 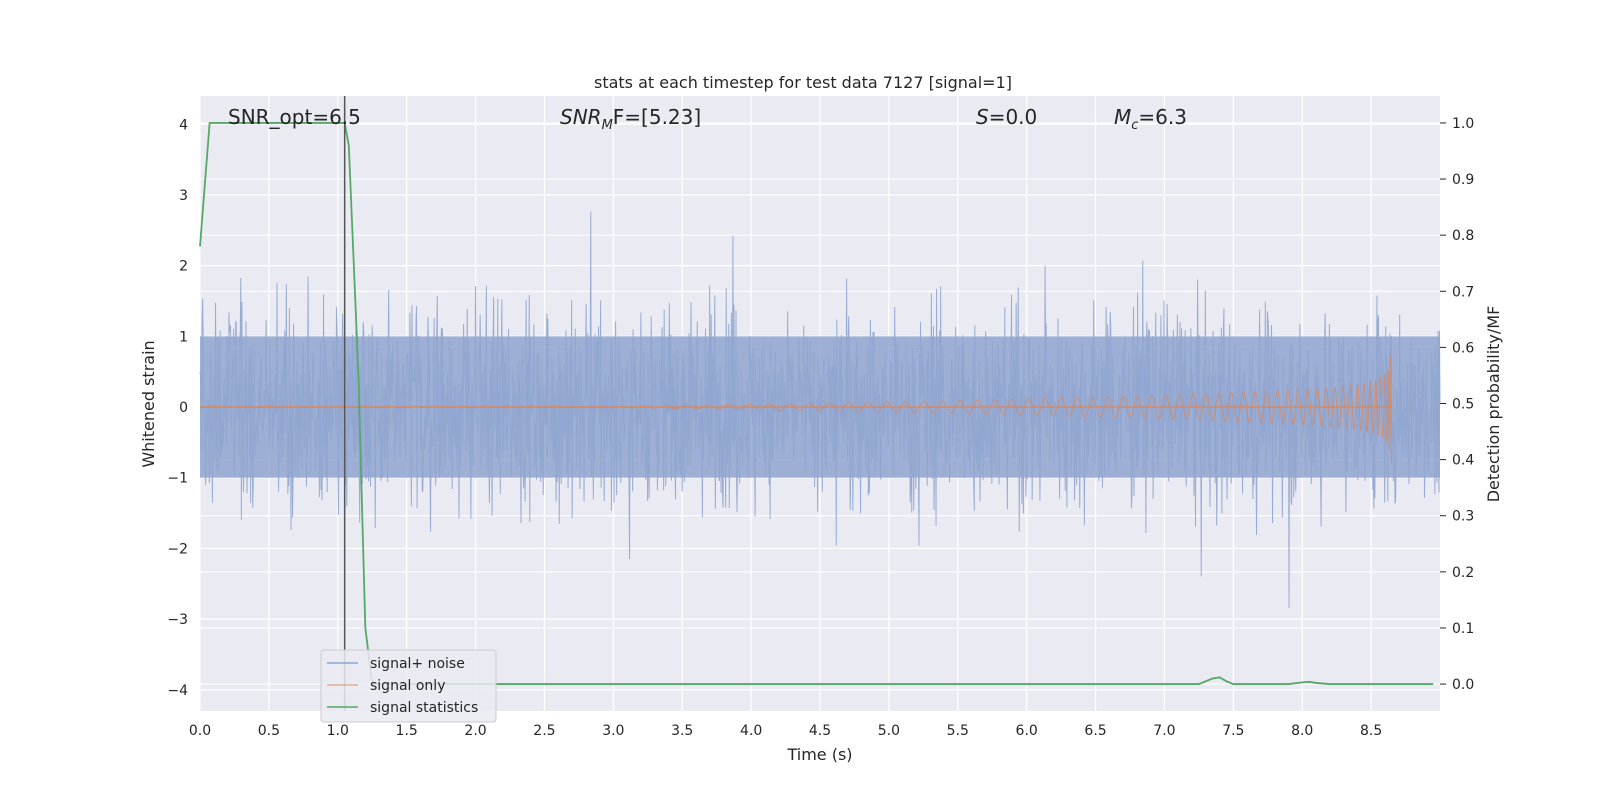 What do you see at coordinates (1463, 573) in the screenshot?
I see `y2-tick-label: 0.2` at bounding box center [1463, 573].